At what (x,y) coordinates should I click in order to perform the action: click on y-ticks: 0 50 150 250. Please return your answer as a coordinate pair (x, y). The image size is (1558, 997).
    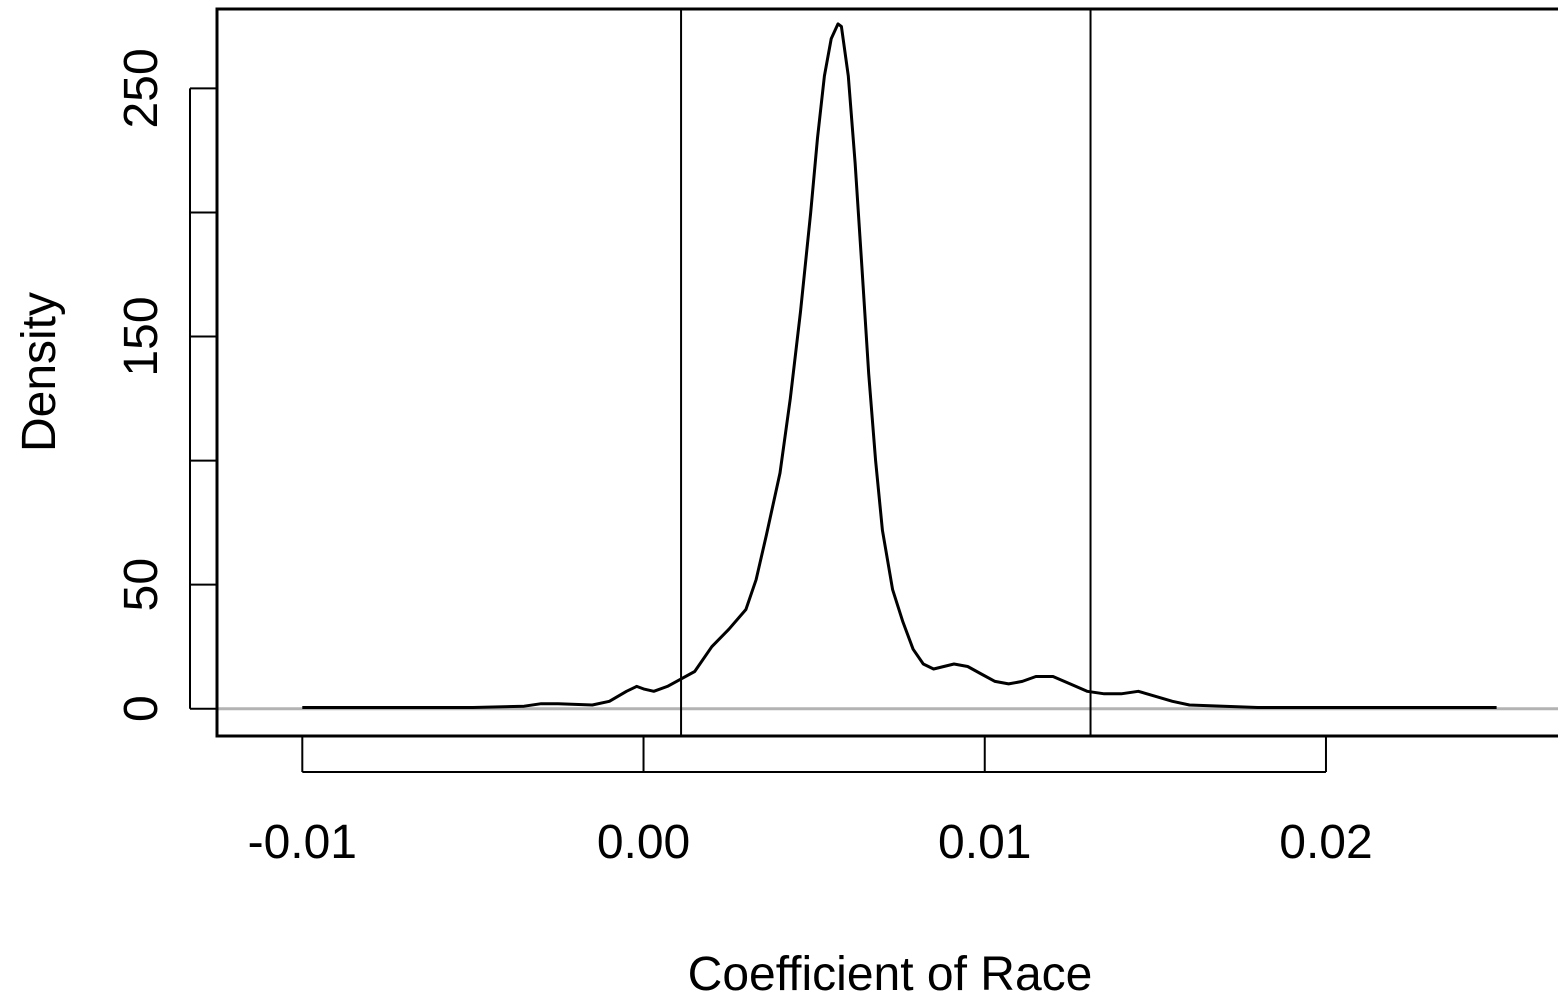
    Looking at the image, I should click on (166, 385).